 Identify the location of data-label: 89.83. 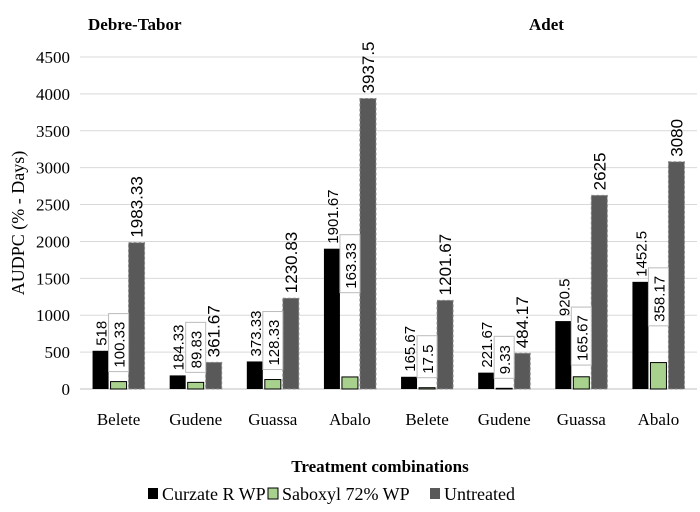
(197, 350).